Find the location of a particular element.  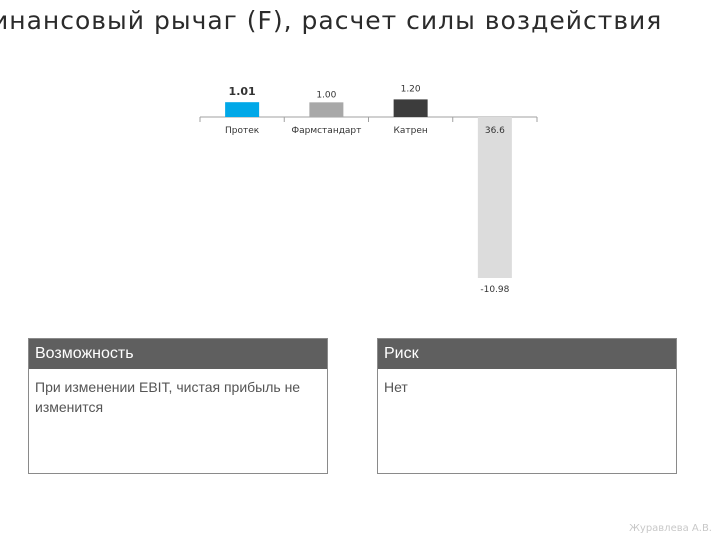

data-label-2: 1.00 is located at coordinates (326, 95).